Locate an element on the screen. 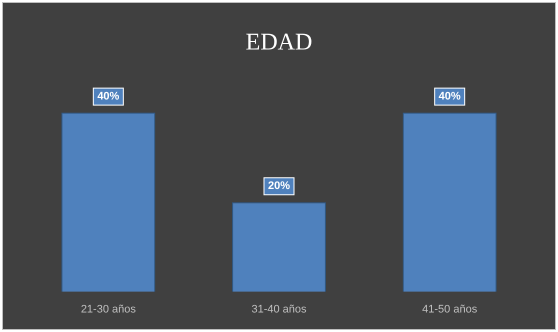 This screenshot has height=332, width=558. data-label: 20% is located at coordinates (279, 186).